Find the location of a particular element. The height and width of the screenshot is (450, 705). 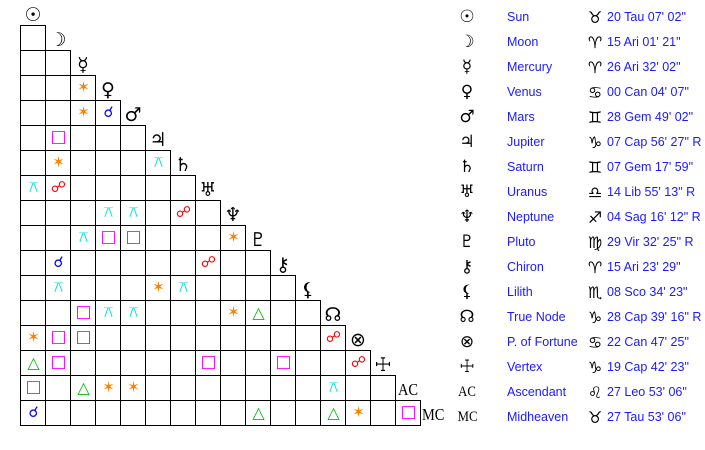

uranus-icon: ♅ is located at coordinates (467, 192).